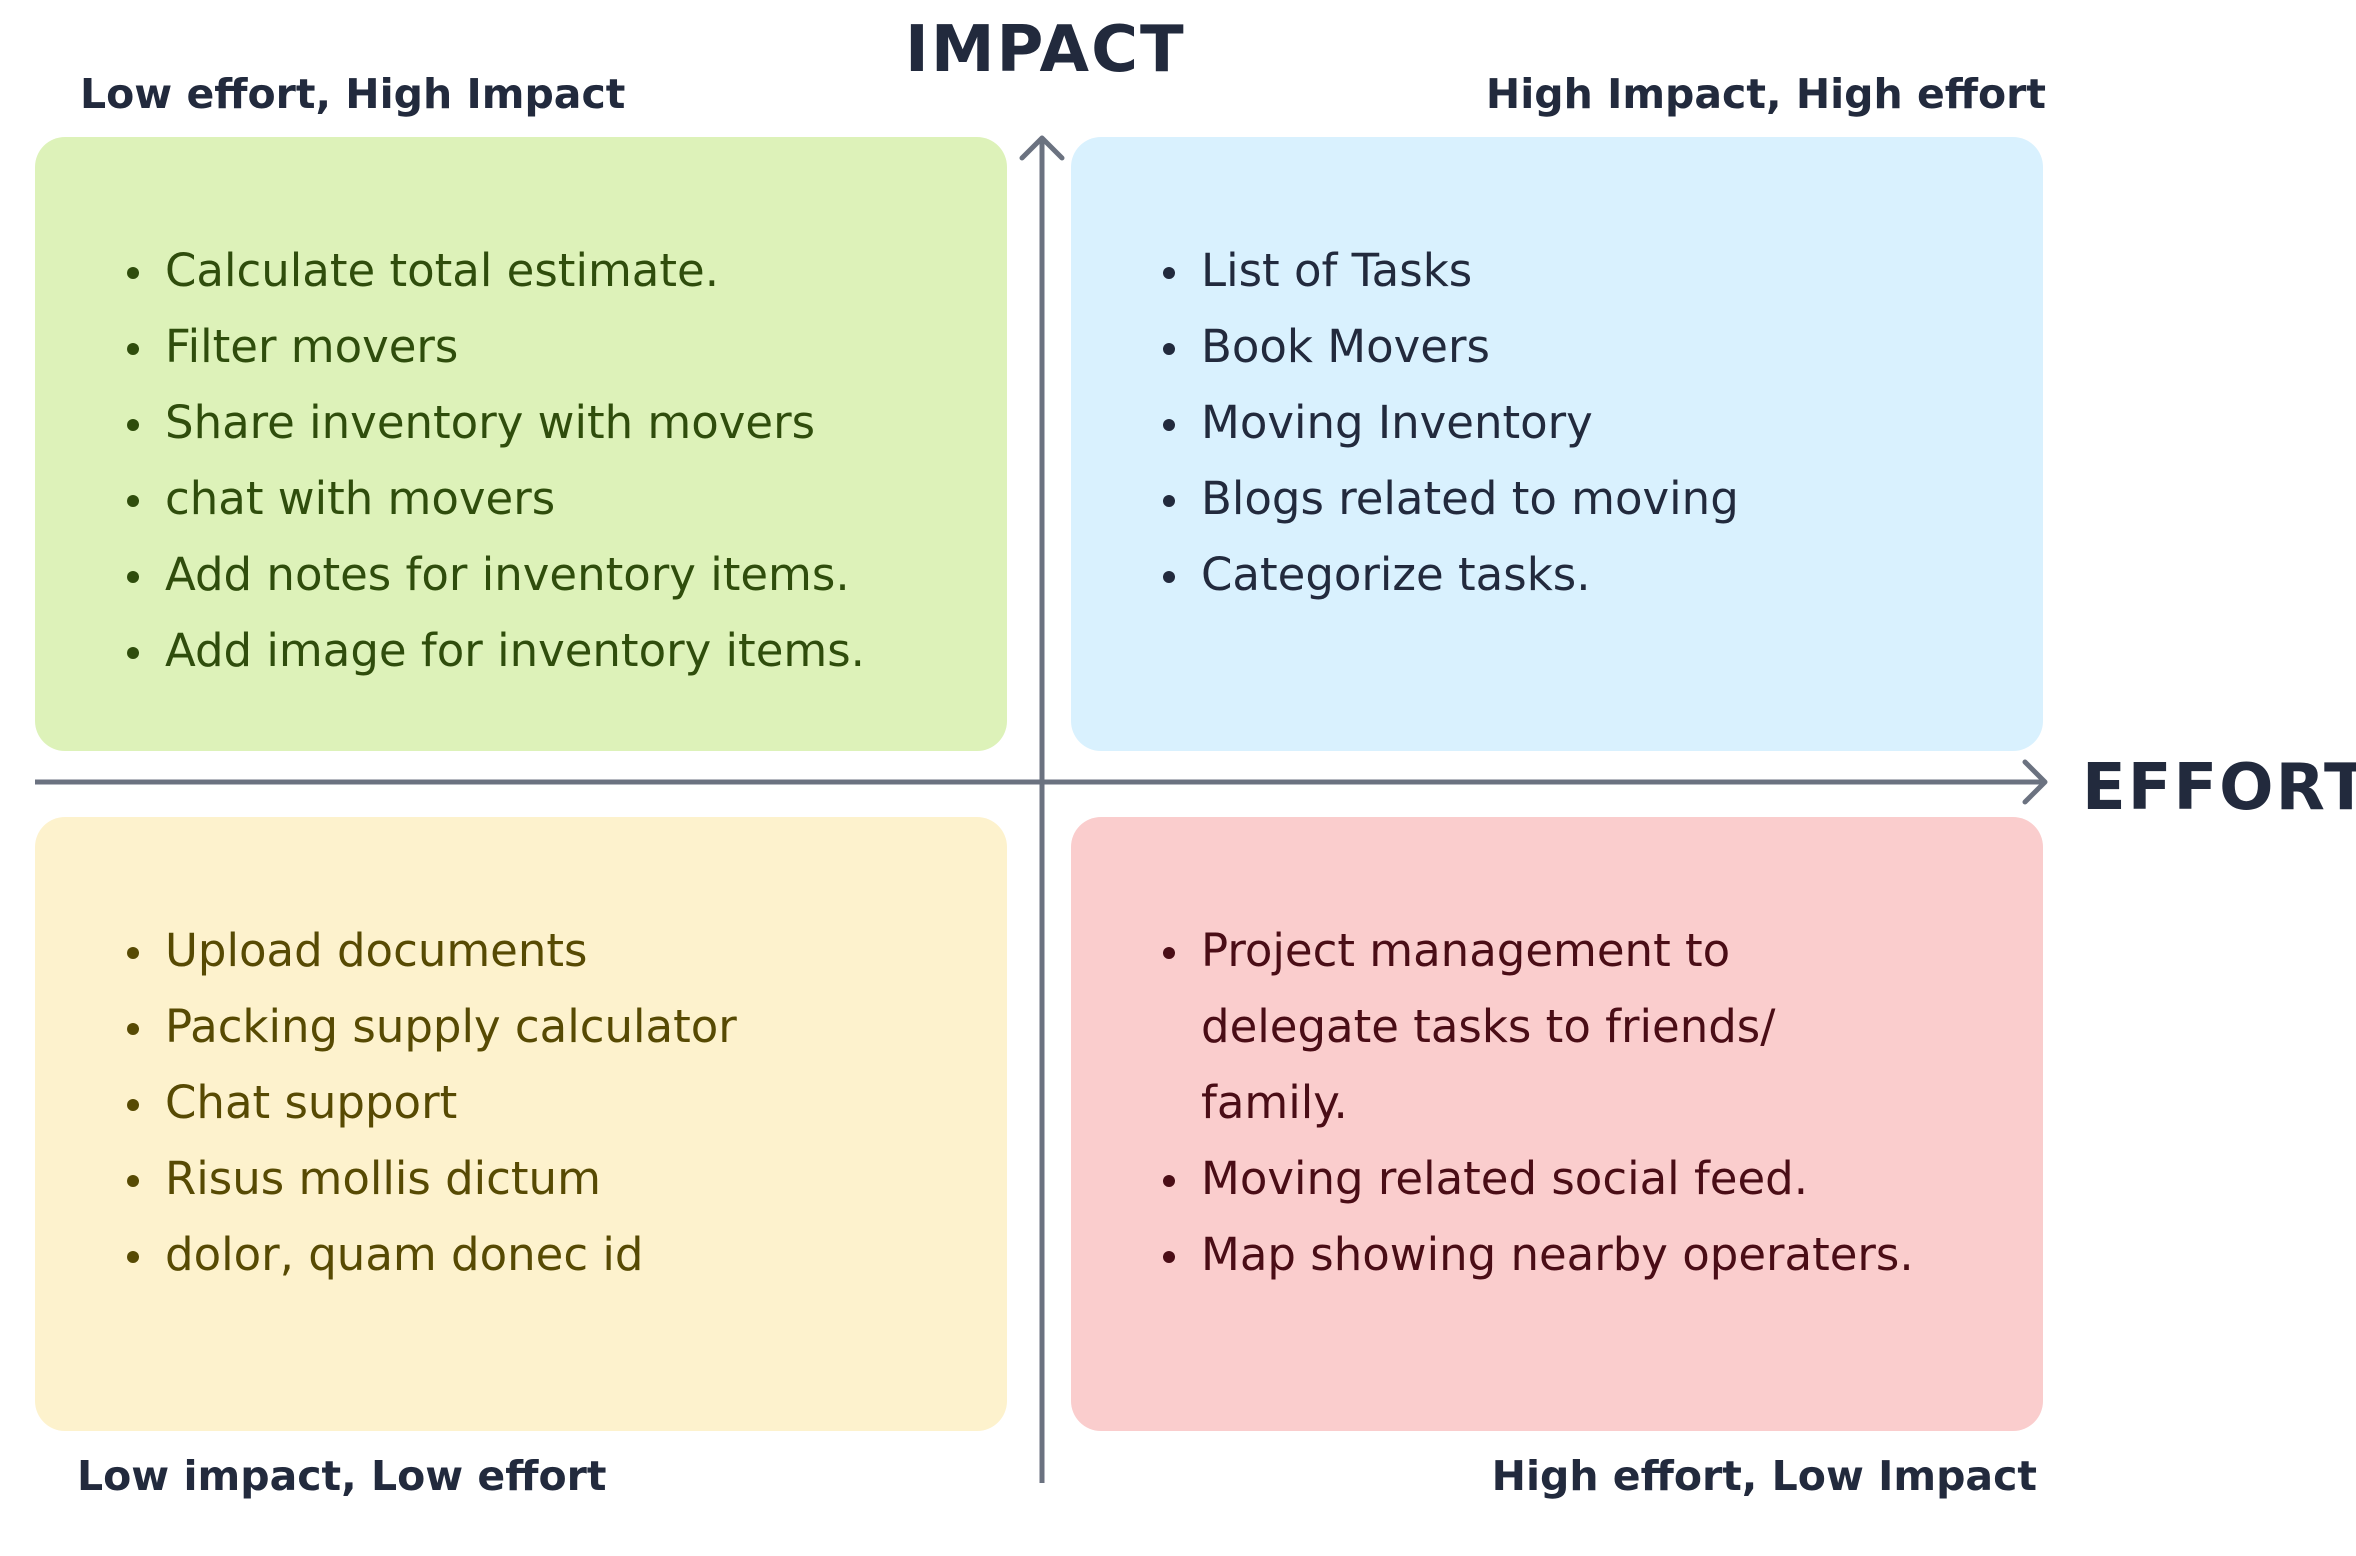 The image size is (2356, 1556). Describe the element at coordinates (1042, 148) in the screenshot. I see `impact-axis-arrow-icon` at that location.